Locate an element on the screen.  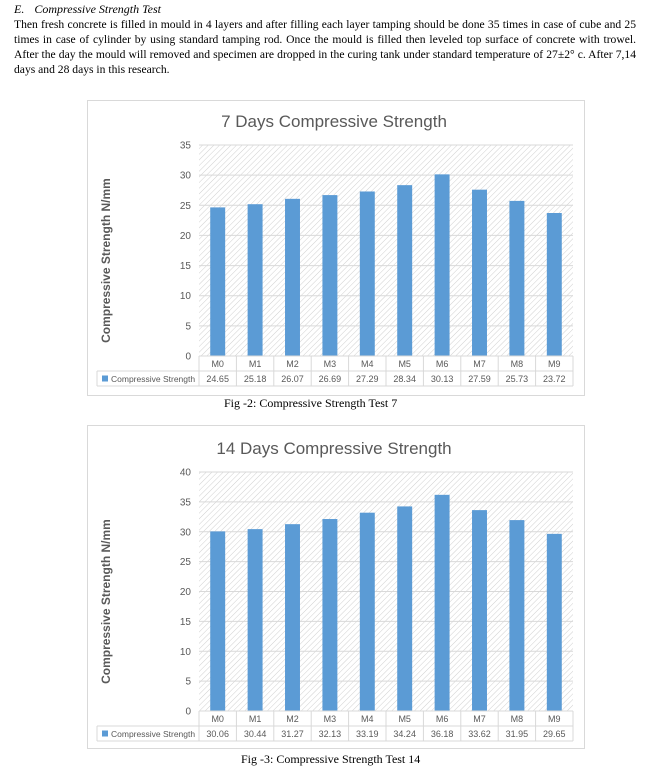
value-label: 33.19 is located at coordinates (367, 734).